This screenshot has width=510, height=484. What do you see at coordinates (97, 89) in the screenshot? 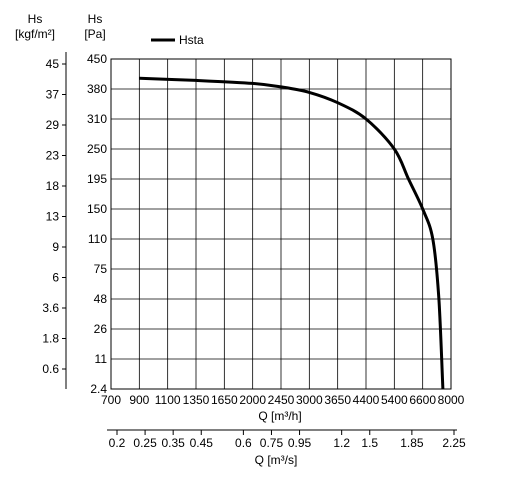
I see `pa-tick-label: 380` at bounding box center [97, 89].